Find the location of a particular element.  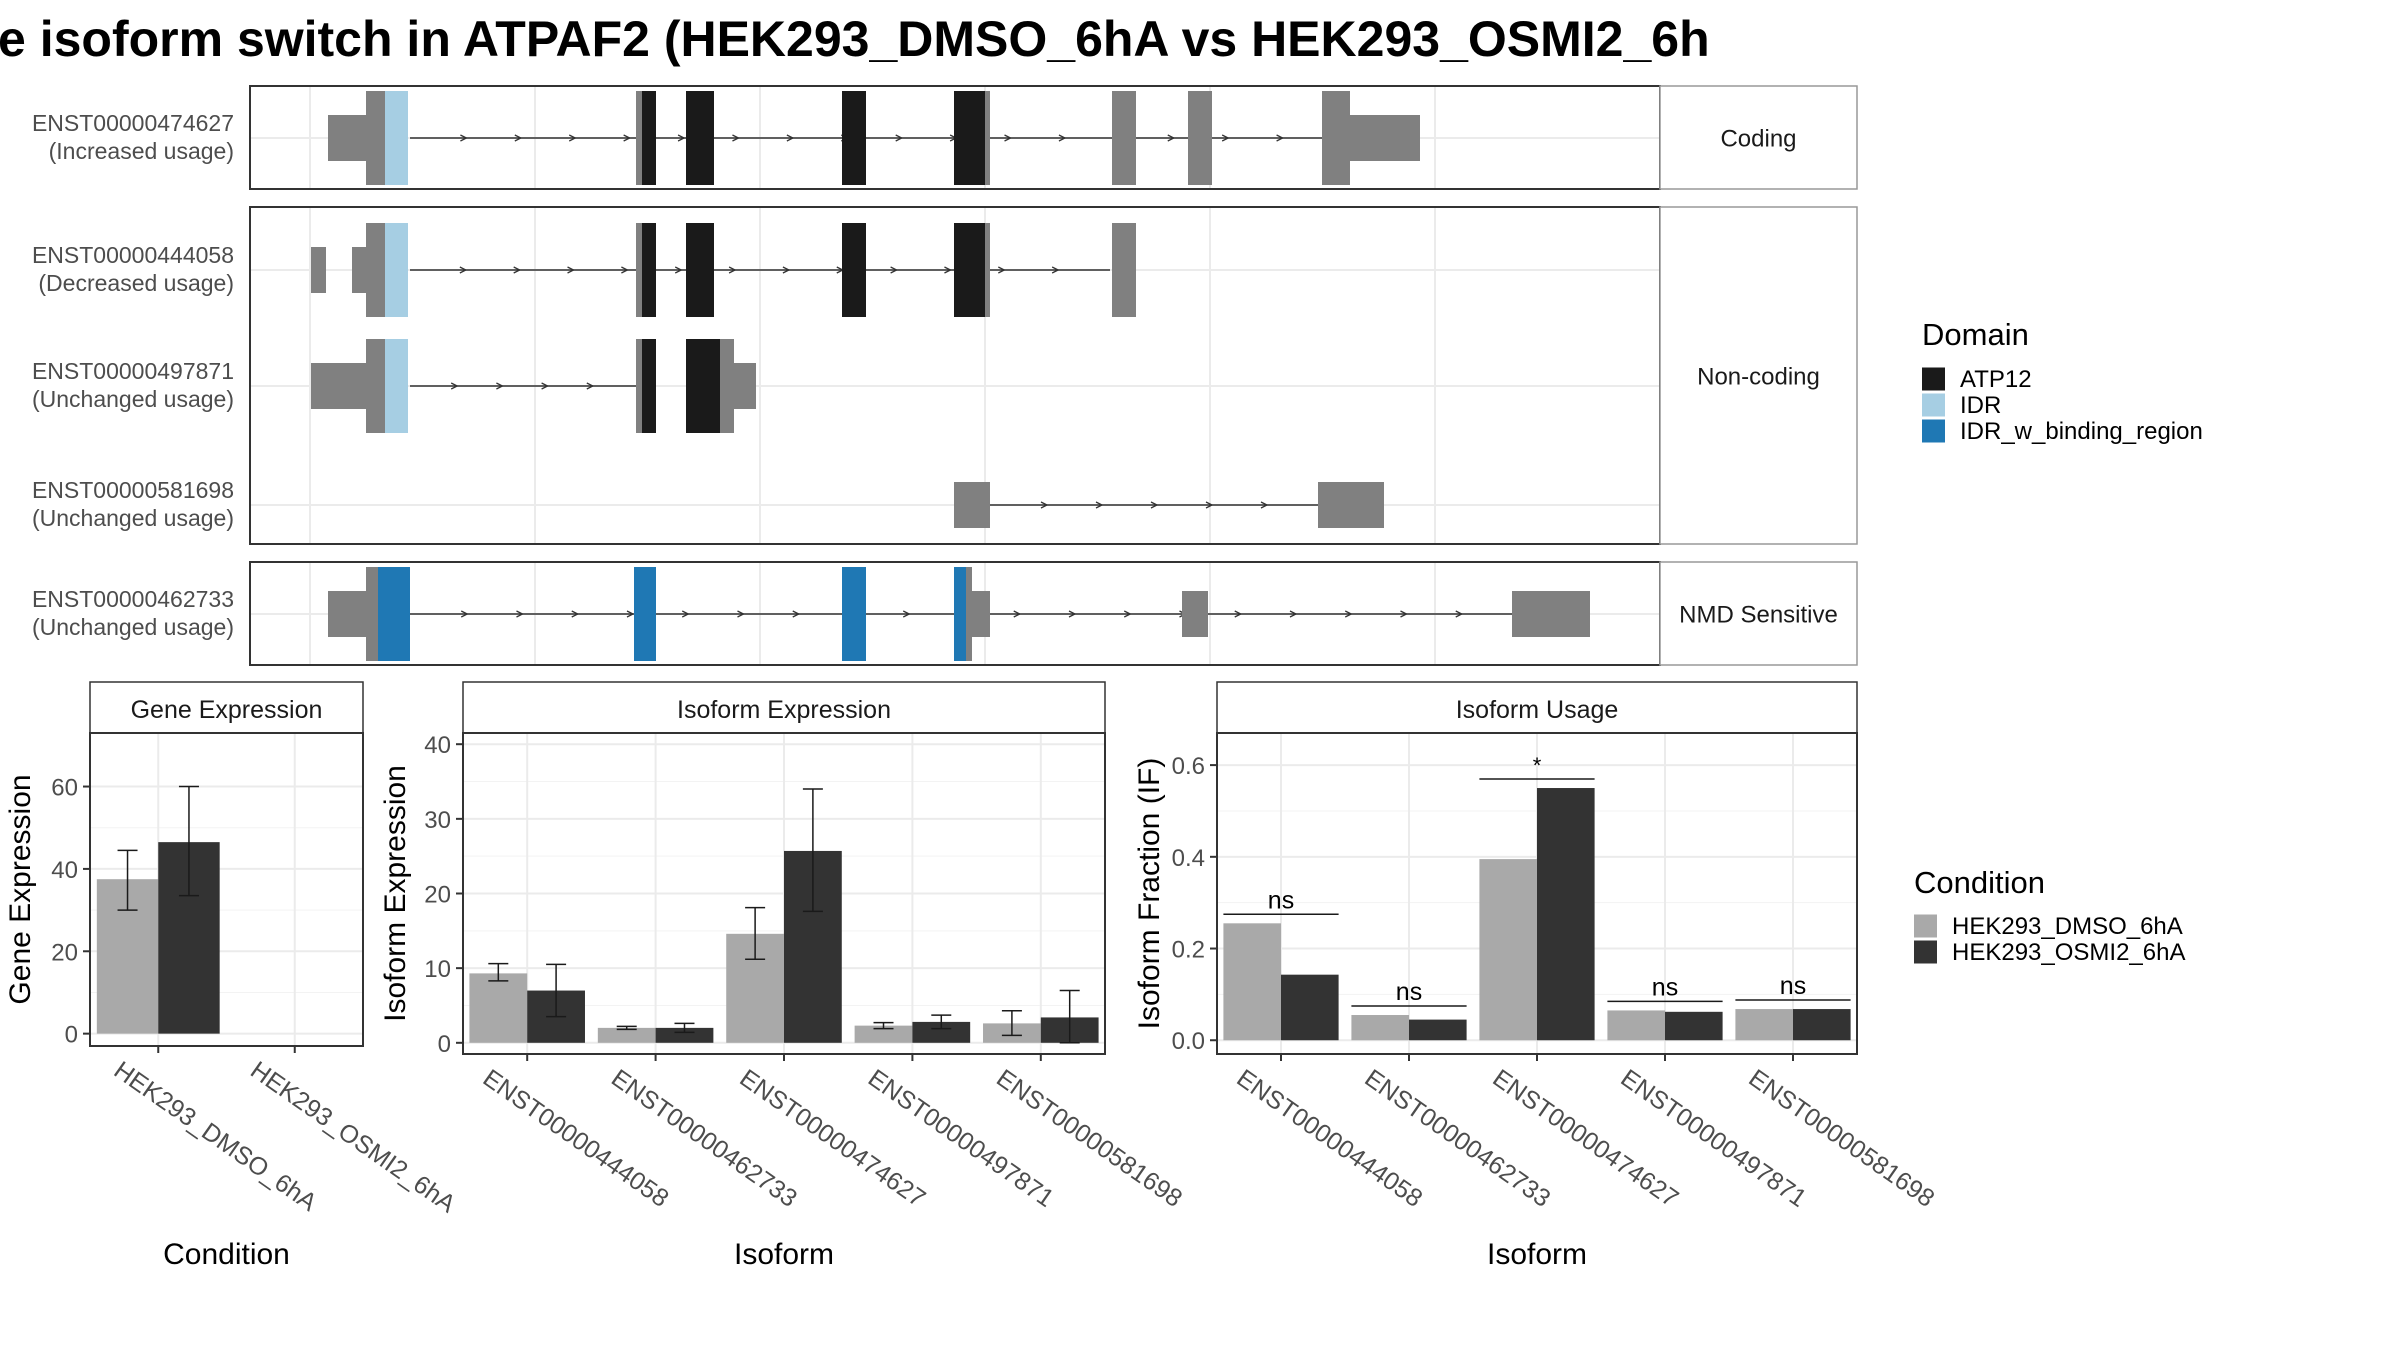

y-axis-title: Isoform Fraction (IF) is located at coordinates (1149, 894).